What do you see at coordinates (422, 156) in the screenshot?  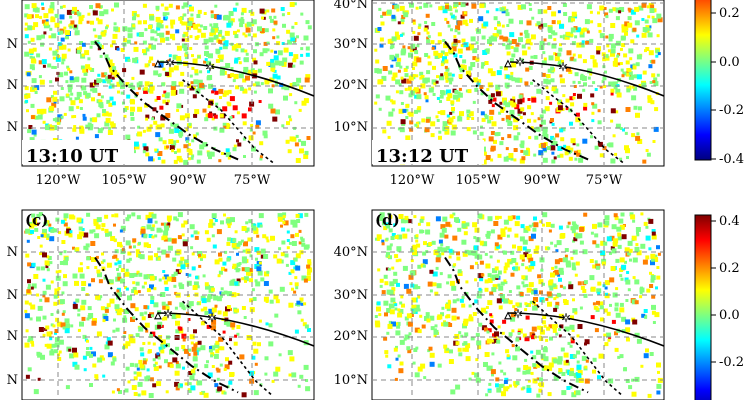 I see `panel-b-time: 13:12 UT` at bounding box center [422, 156].